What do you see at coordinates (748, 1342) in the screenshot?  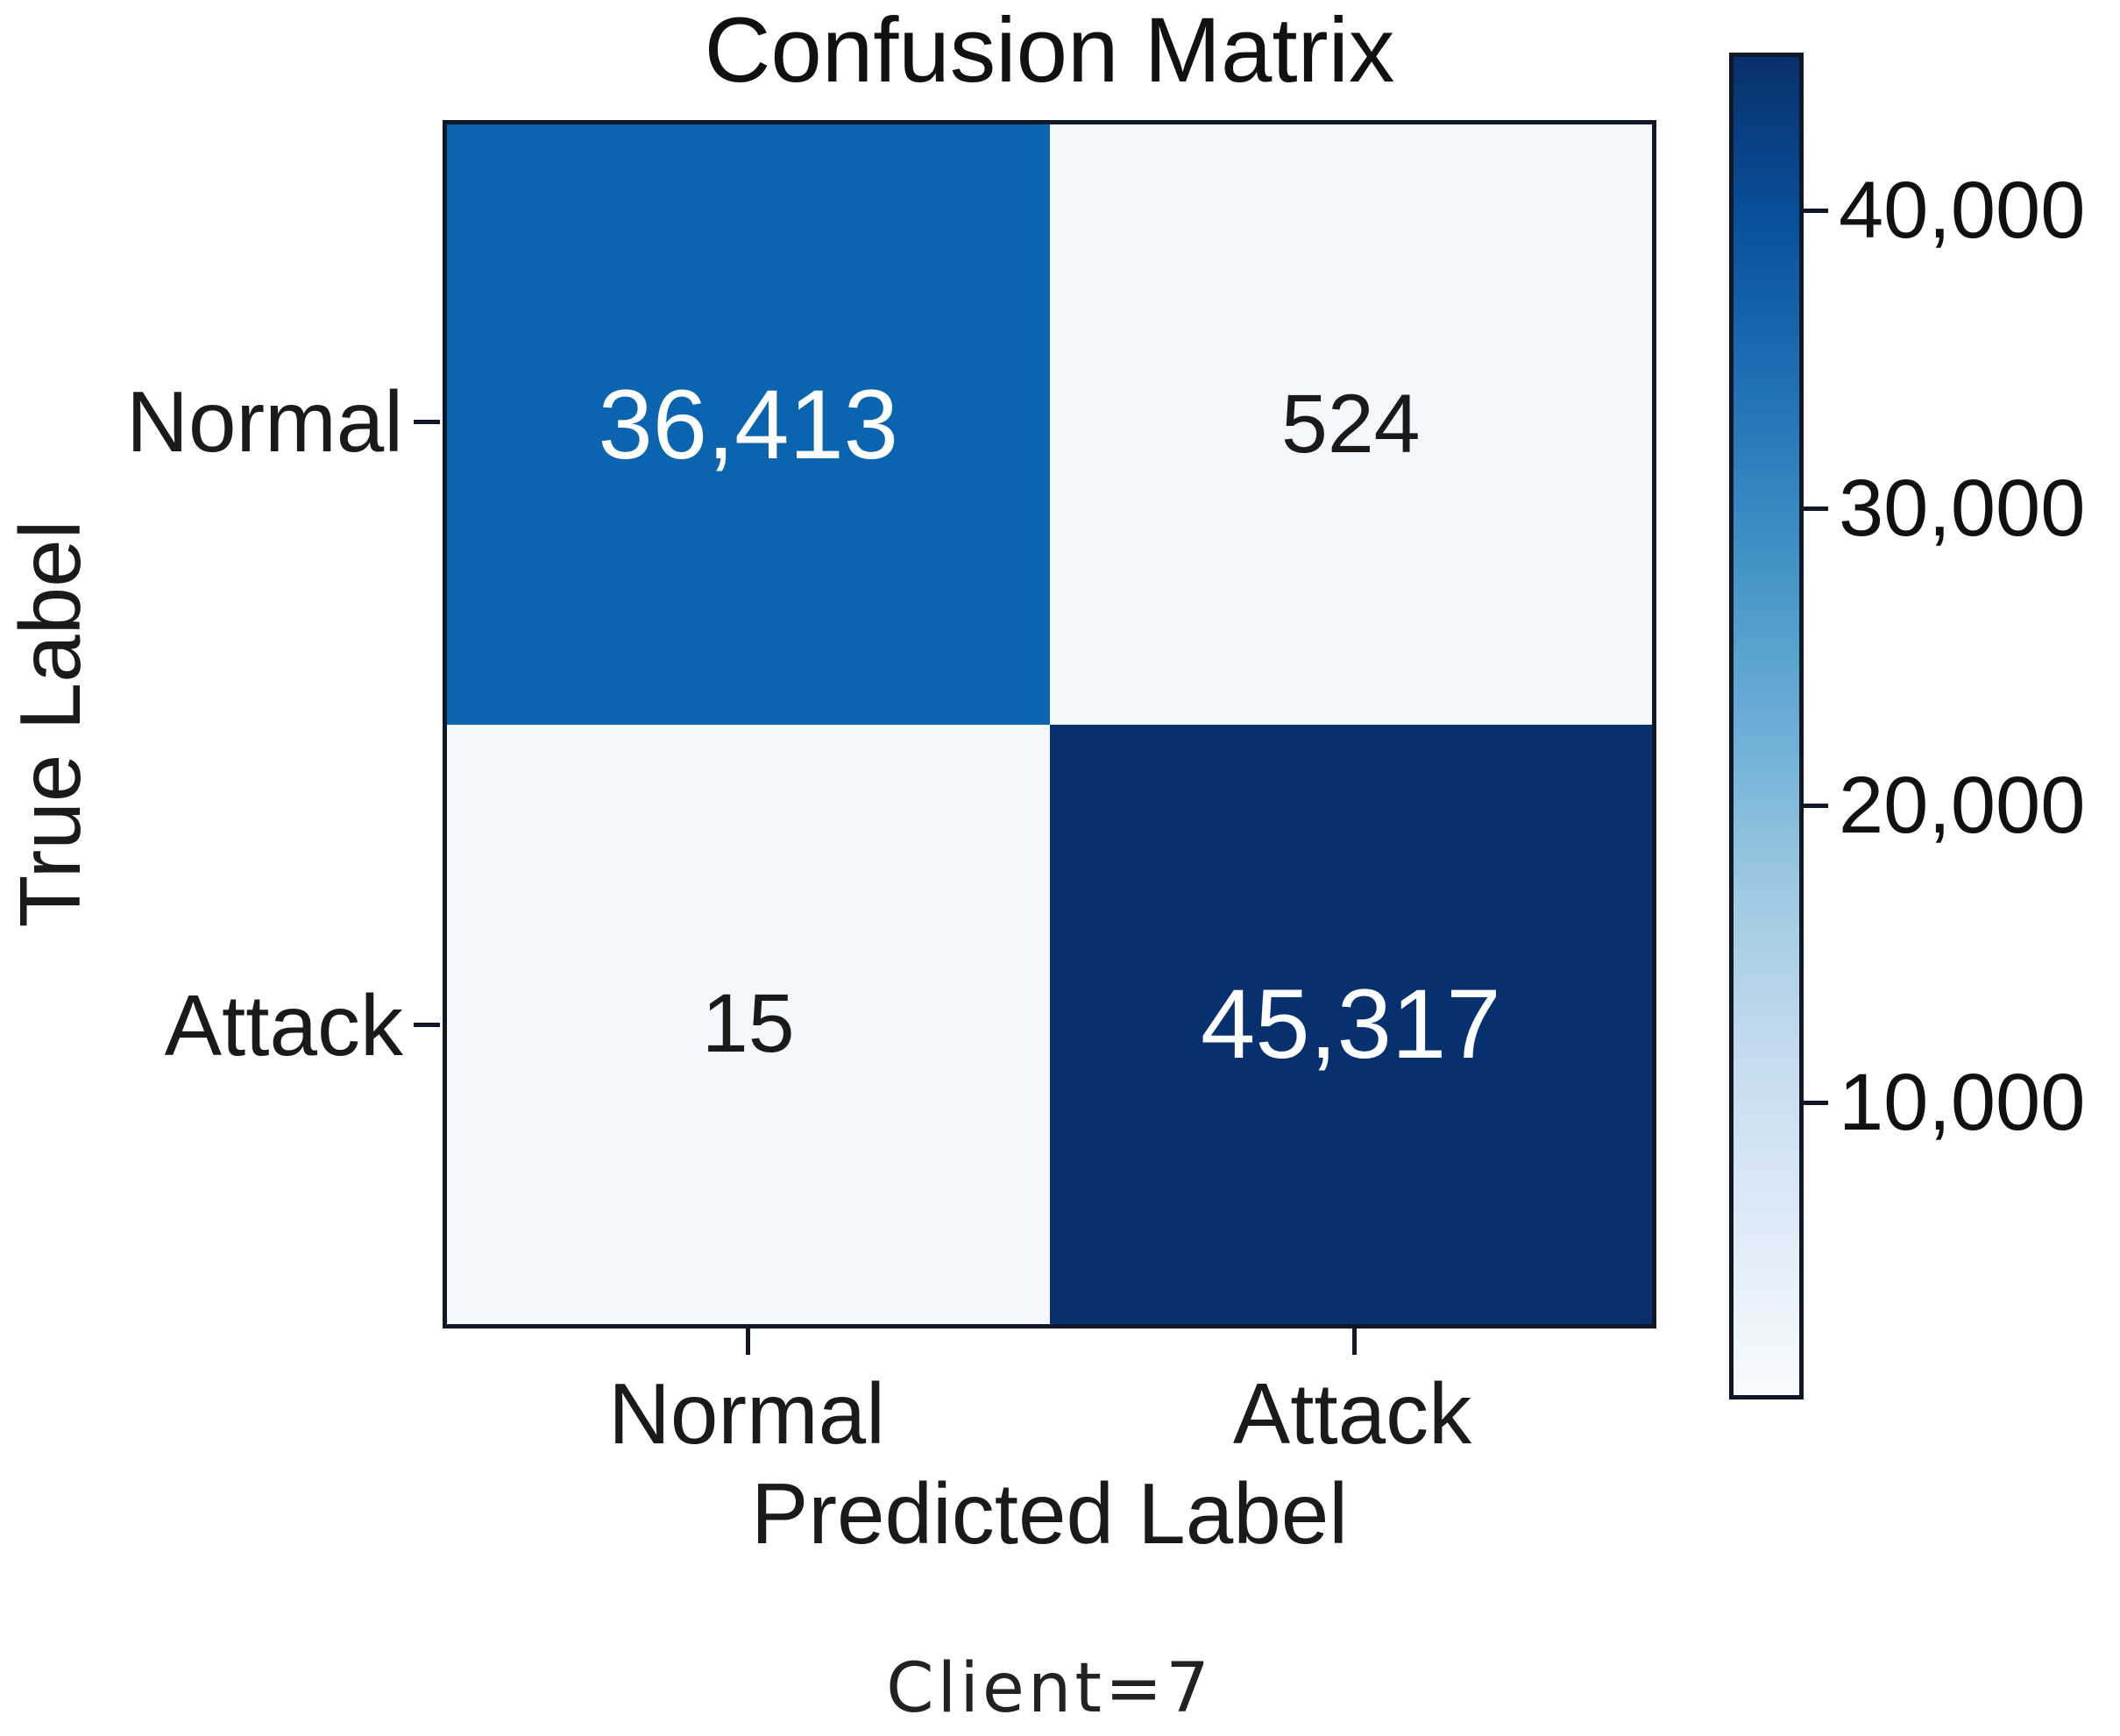 I see `x-tick-mark-normal` at bounding box center [748, 1342].